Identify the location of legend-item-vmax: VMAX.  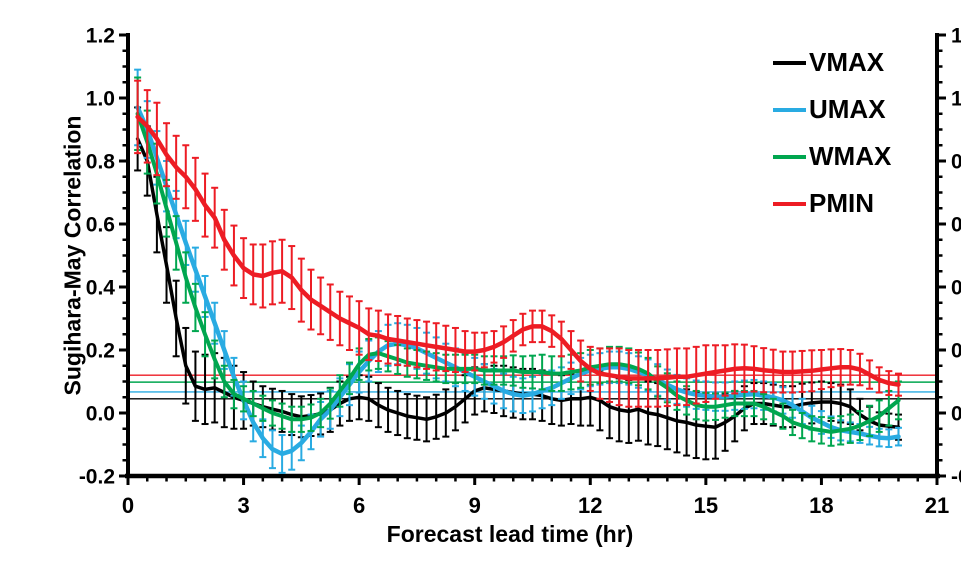
(832, 62).